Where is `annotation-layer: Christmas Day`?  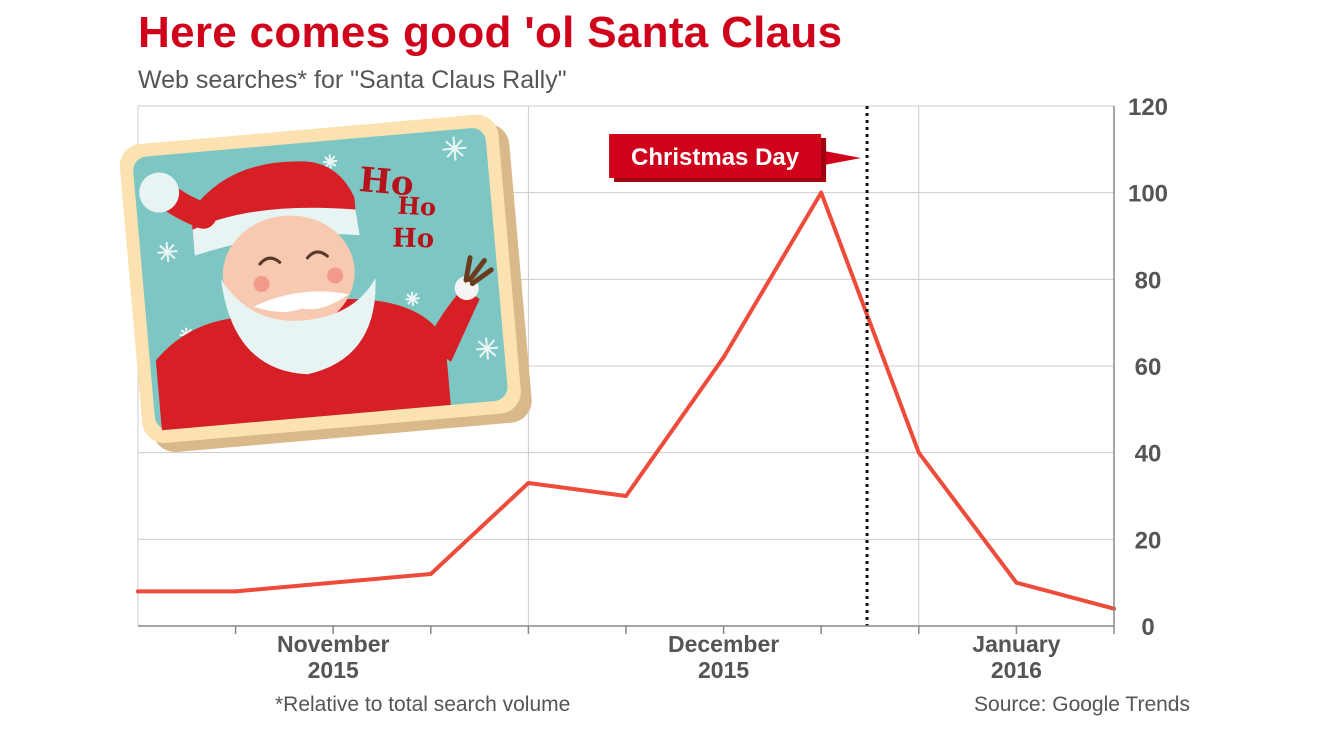 annotation-layer: Christmas Day is located at coordinates (739, 366).